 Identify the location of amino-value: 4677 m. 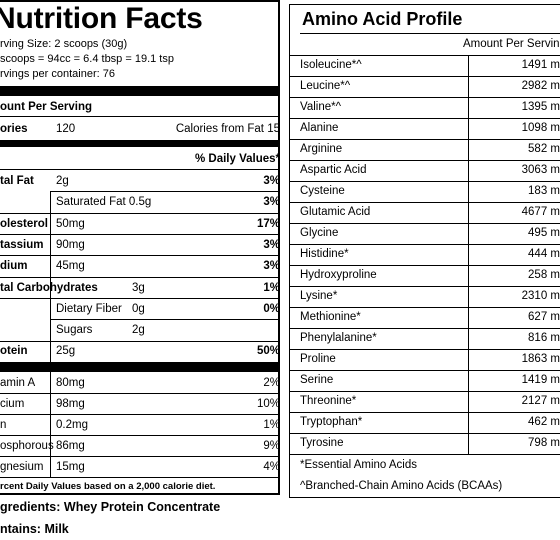
(540, 212).